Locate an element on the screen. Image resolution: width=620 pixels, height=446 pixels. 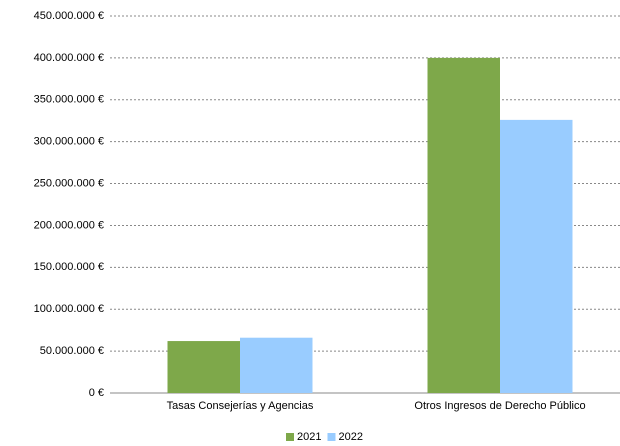
y-tick-label: 200.000.000 € is located at coordinates (69, 225).